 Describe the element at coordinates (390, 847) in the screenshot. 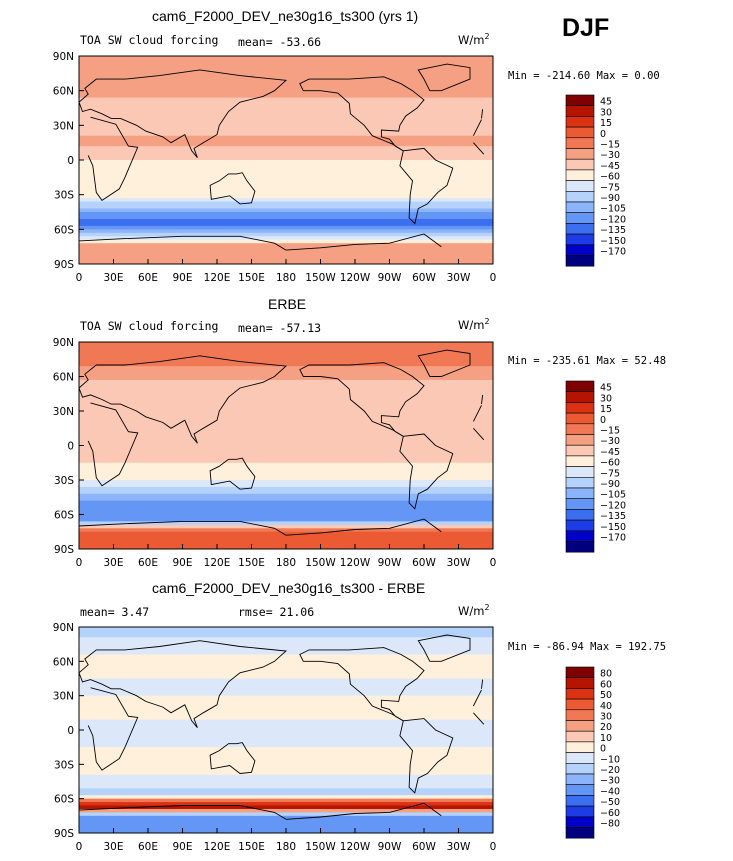

I see `xtick-label-3-9: 90W` at that location.